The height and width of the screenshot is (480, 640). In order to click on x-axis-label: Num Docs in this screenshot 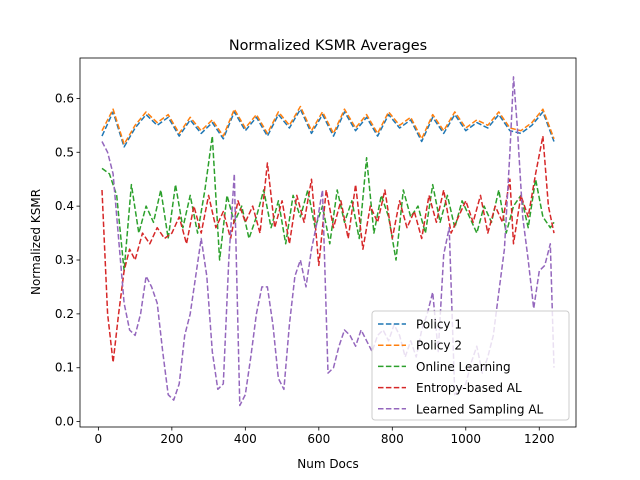, I will do `click(328, 464)`.